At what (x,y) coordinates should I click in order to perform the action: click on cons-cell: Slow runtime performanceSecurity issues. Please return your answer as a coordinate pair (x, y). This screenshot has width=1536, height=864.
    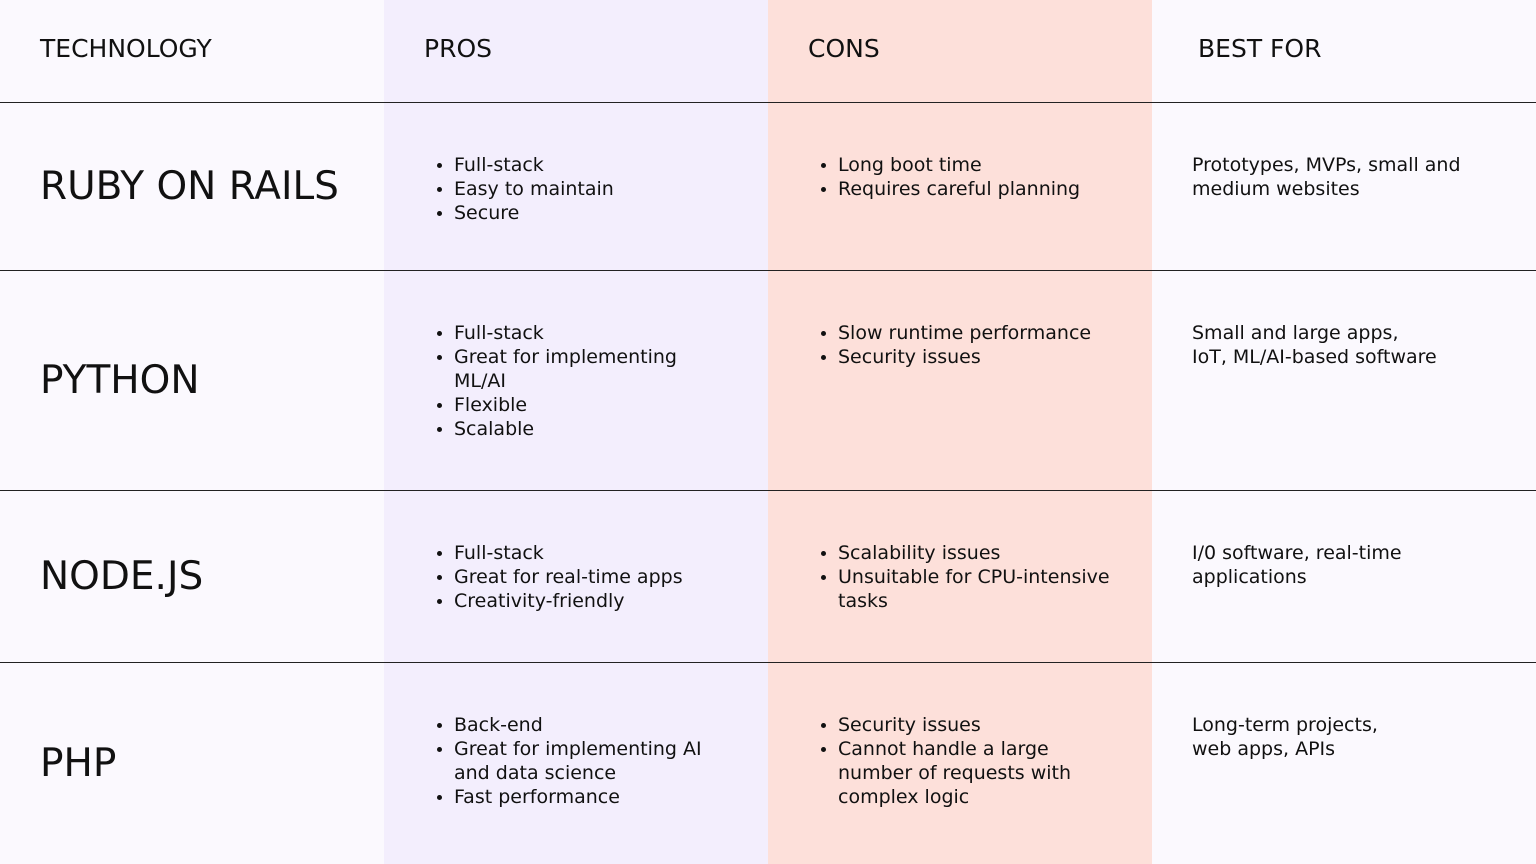
    Looking at the image, I should click on (960, 381).